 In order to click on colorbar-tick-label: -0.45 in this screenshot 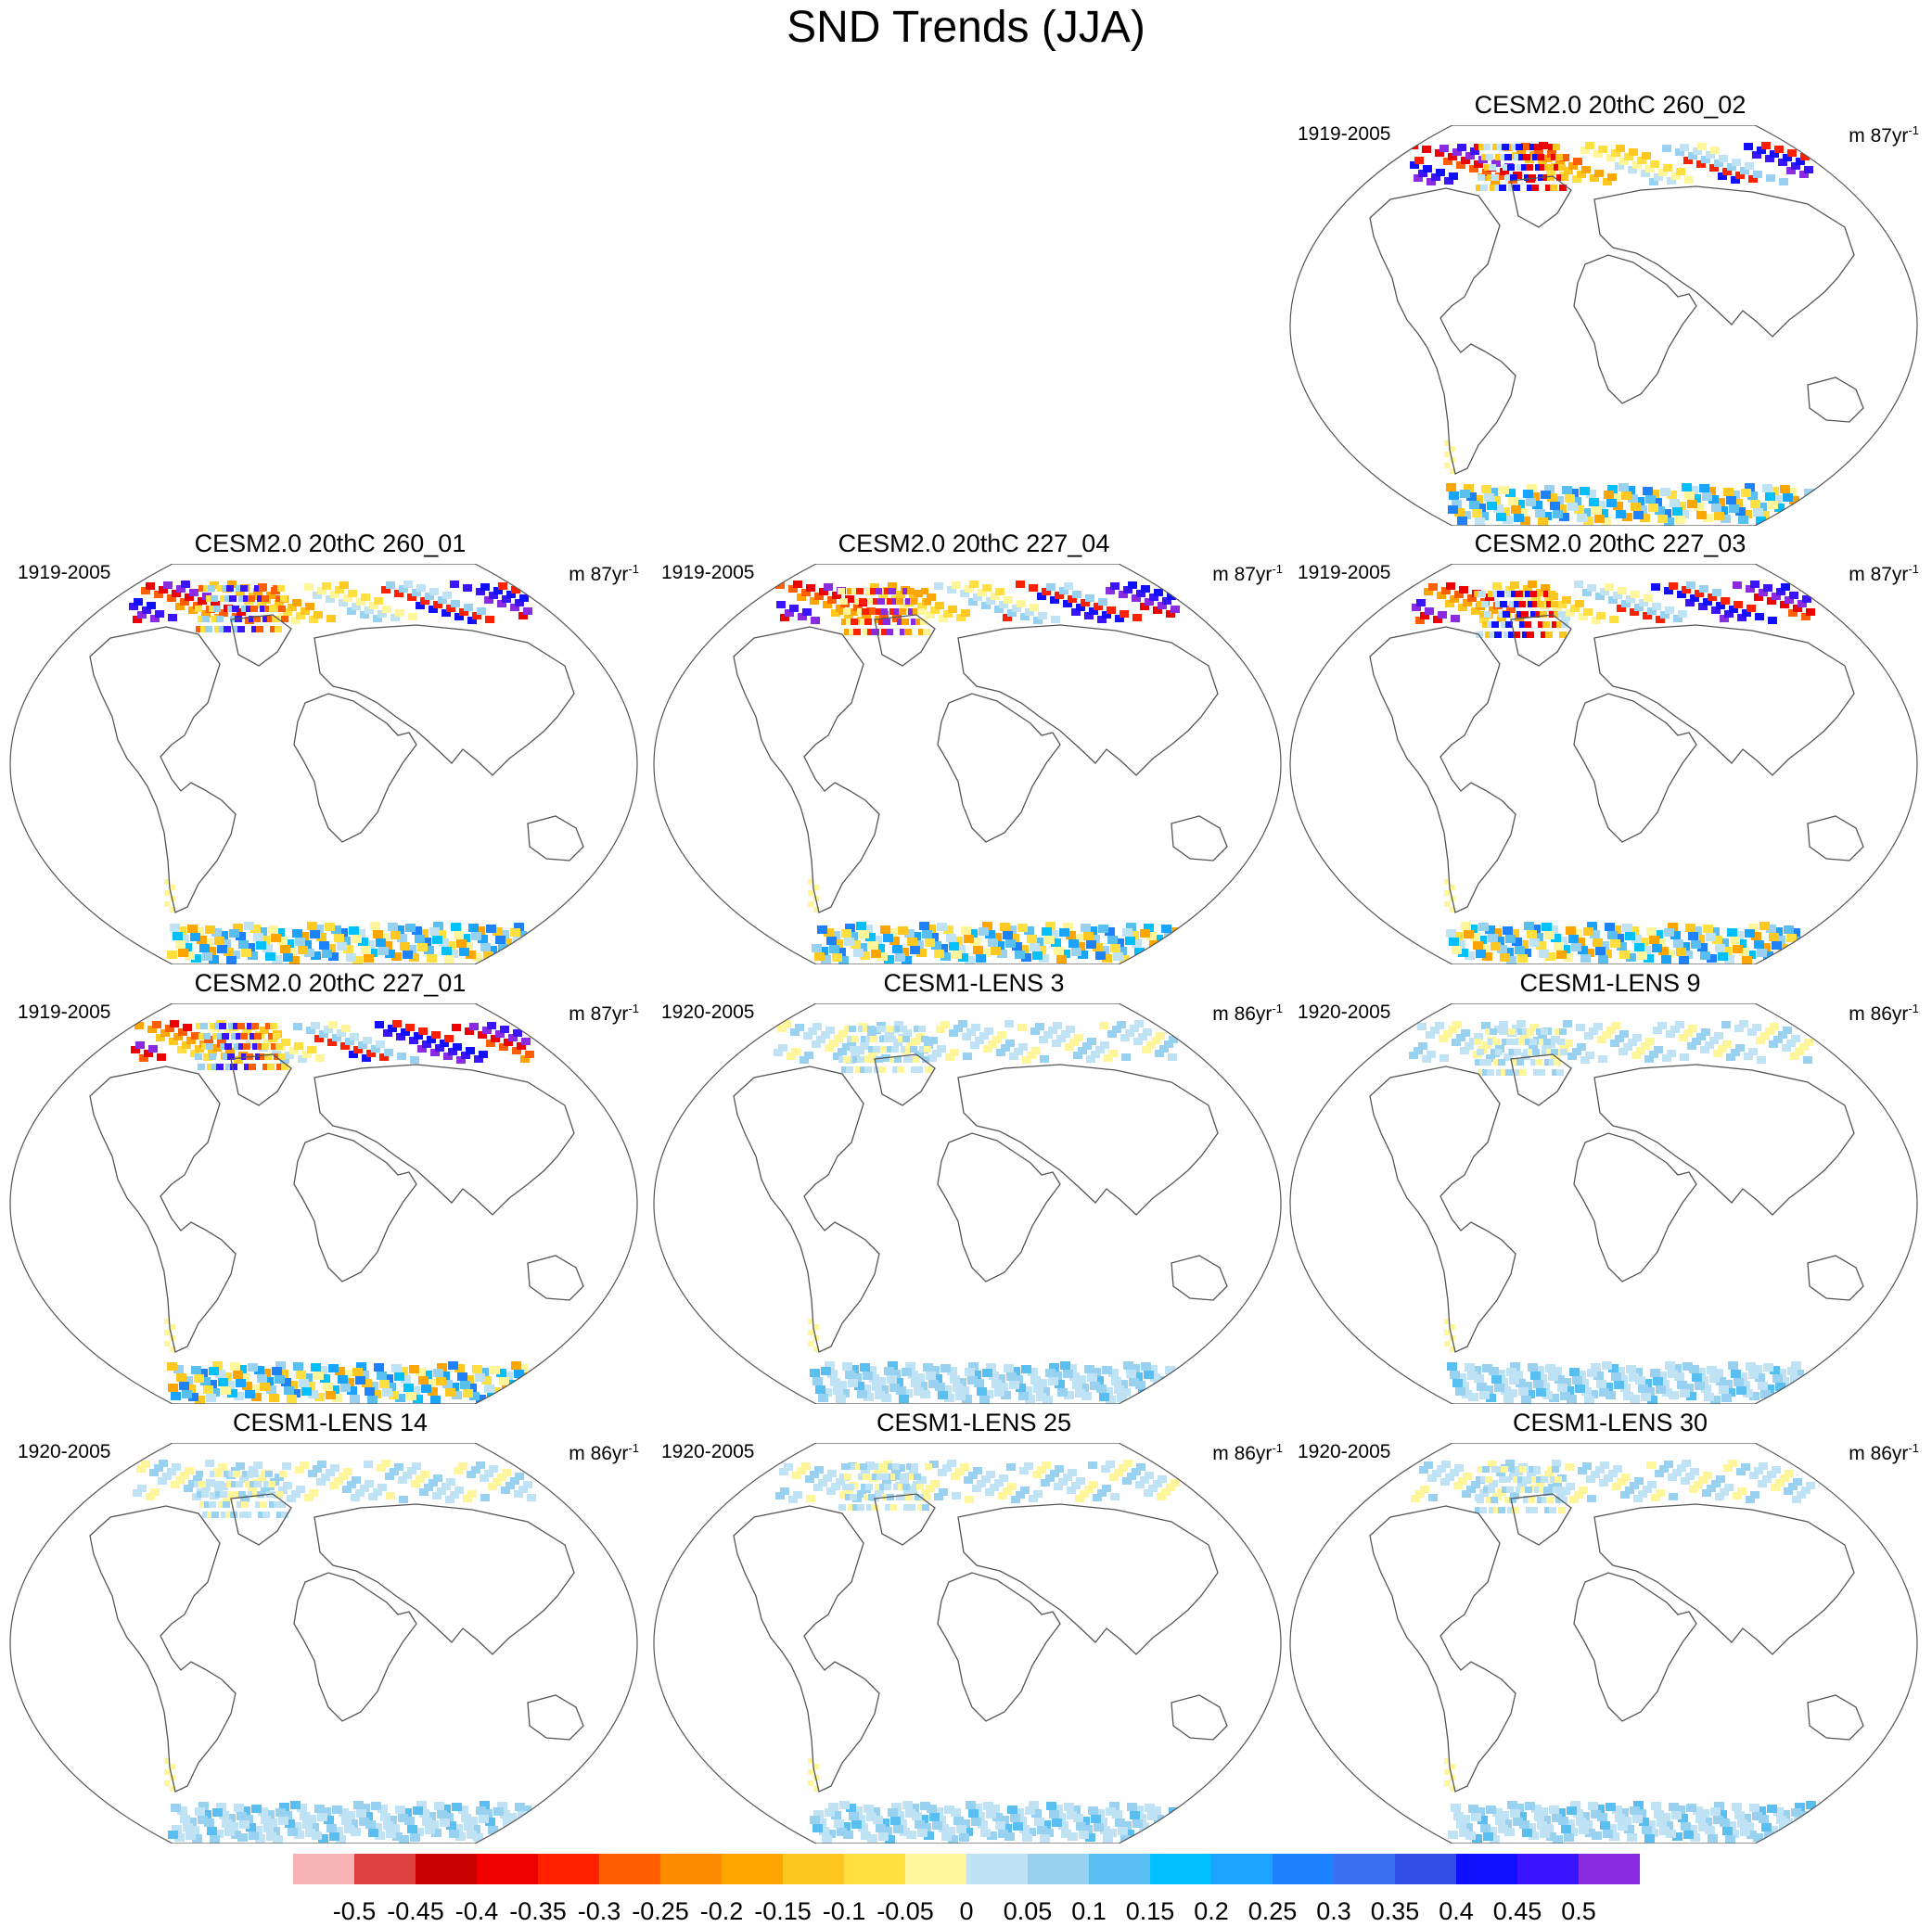, I will do `click(415, 1911)`.